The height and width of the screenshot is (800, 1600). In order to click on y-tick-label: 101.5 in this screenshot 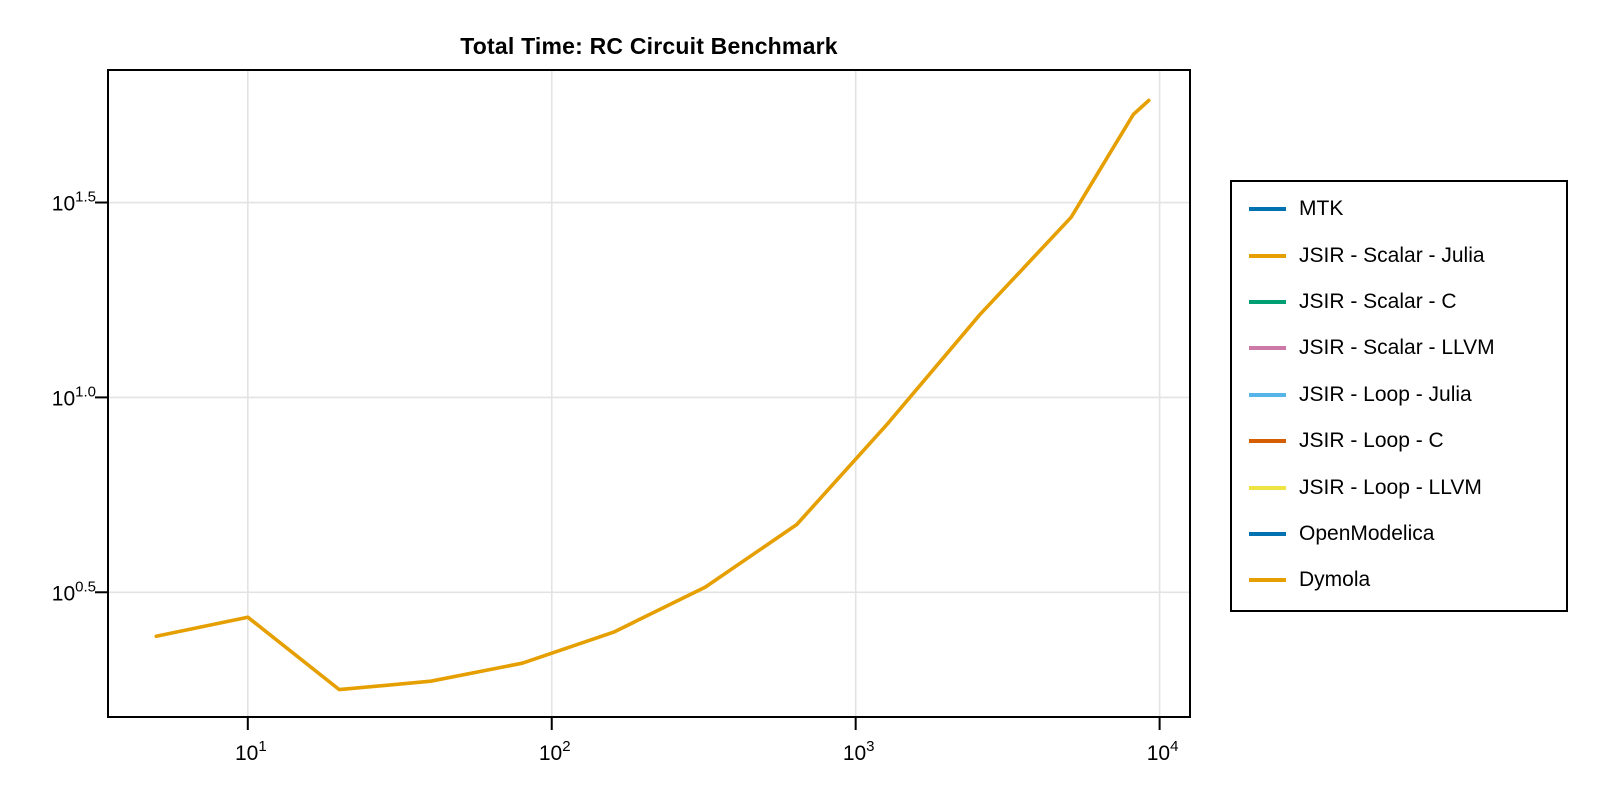, I will do `click(74, 202)`.